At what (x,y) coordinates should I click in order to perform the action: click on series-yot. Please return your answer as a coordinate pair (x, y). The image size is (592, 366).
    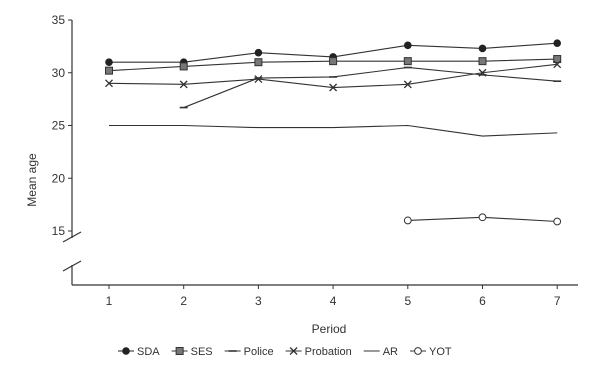
    Looking at the image, I should click on (482, 219).